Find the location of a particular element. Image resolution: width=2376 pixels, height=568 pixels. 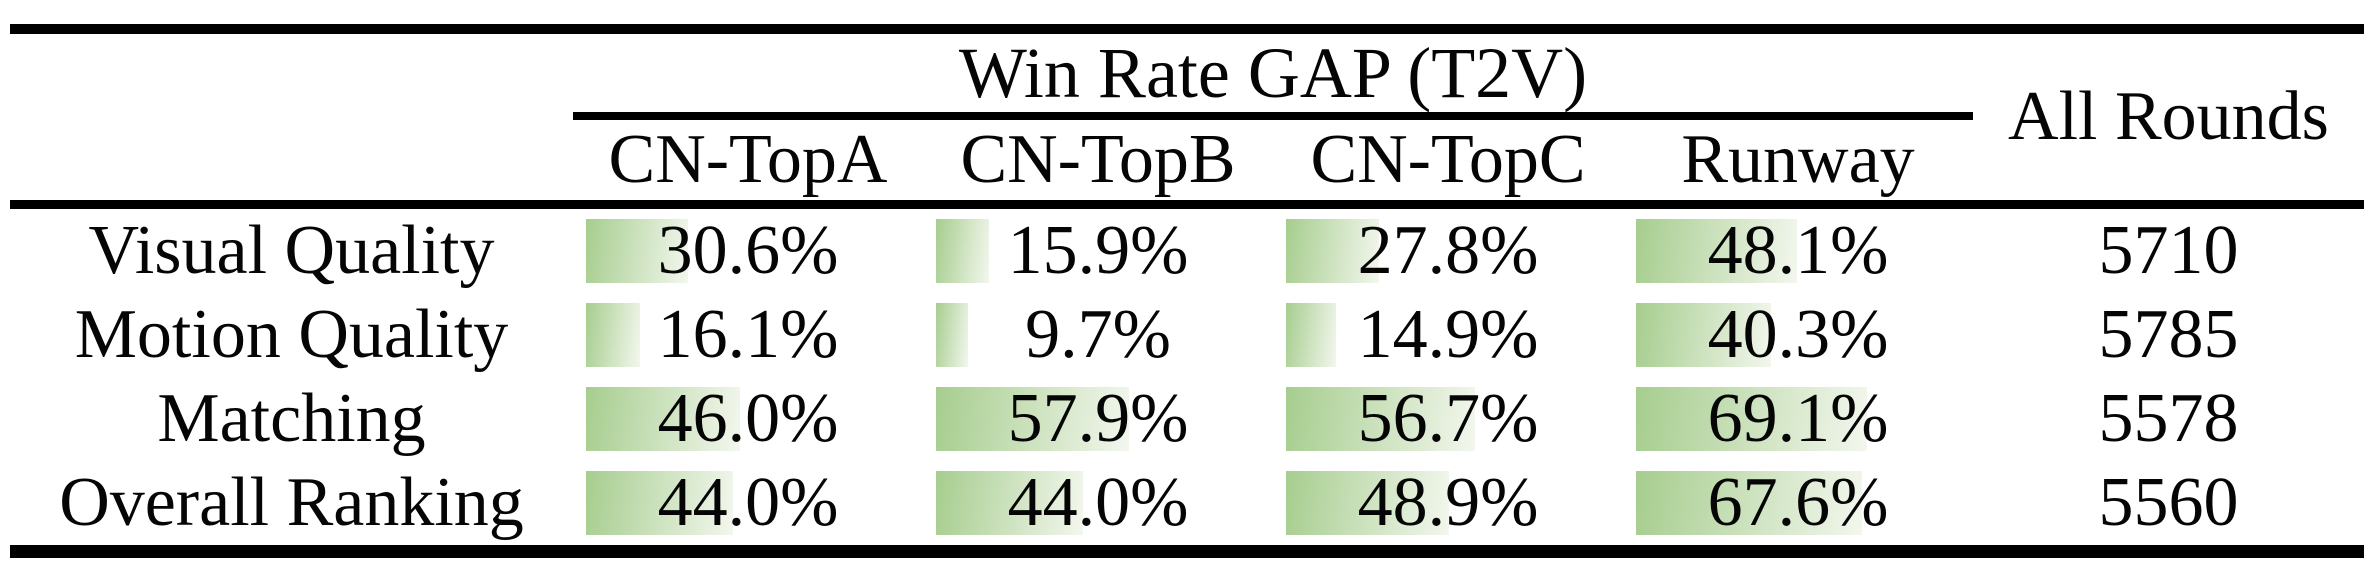

win-rate-cell: 57.9% is located at coordinates (1098, 419).